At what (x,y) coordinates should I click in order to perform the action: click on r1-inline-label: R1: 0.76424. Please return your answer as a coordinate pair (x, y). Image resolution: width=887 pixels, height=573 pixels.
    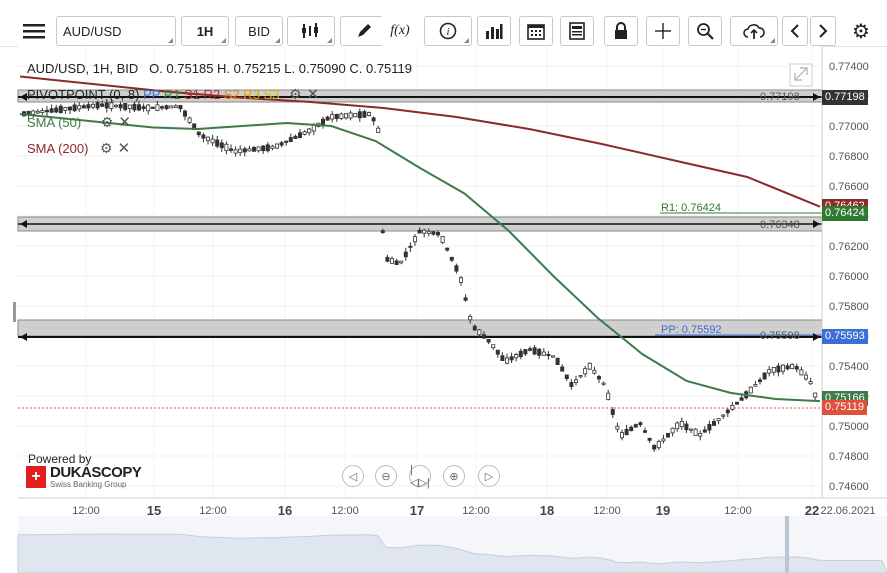
    Looking at the image, I should click on (691, 208).